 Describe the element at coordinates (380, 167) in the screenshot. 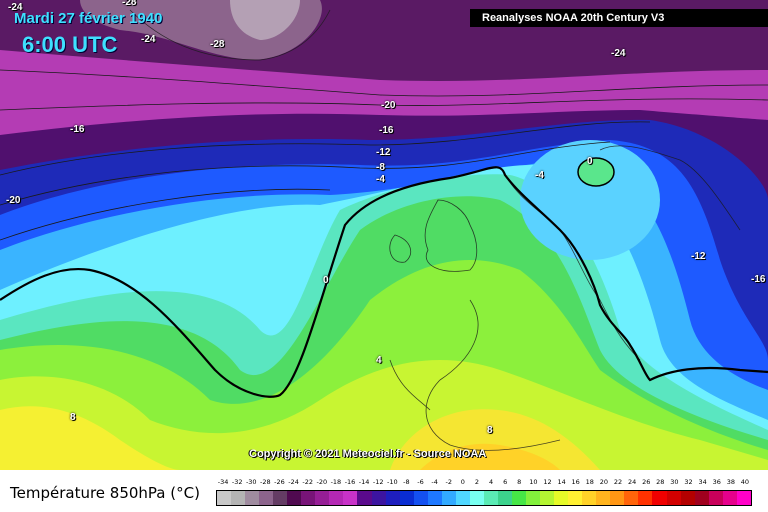

I see `contour-label: -8` at that location.